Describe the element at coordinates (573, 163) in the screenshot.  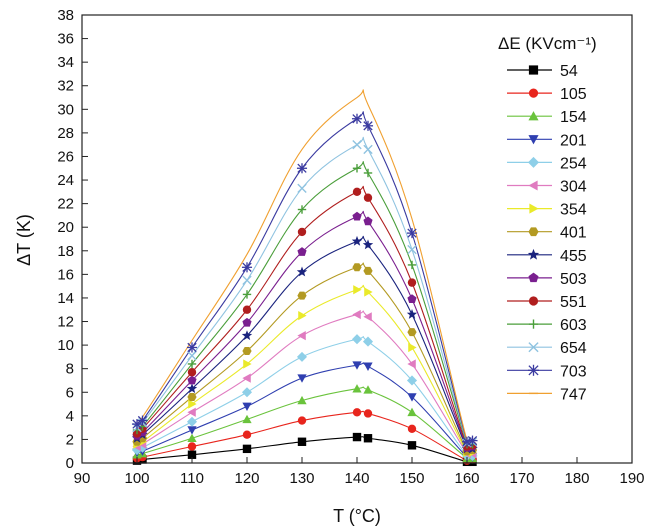
I see `legend-label-254: 254` at that location.